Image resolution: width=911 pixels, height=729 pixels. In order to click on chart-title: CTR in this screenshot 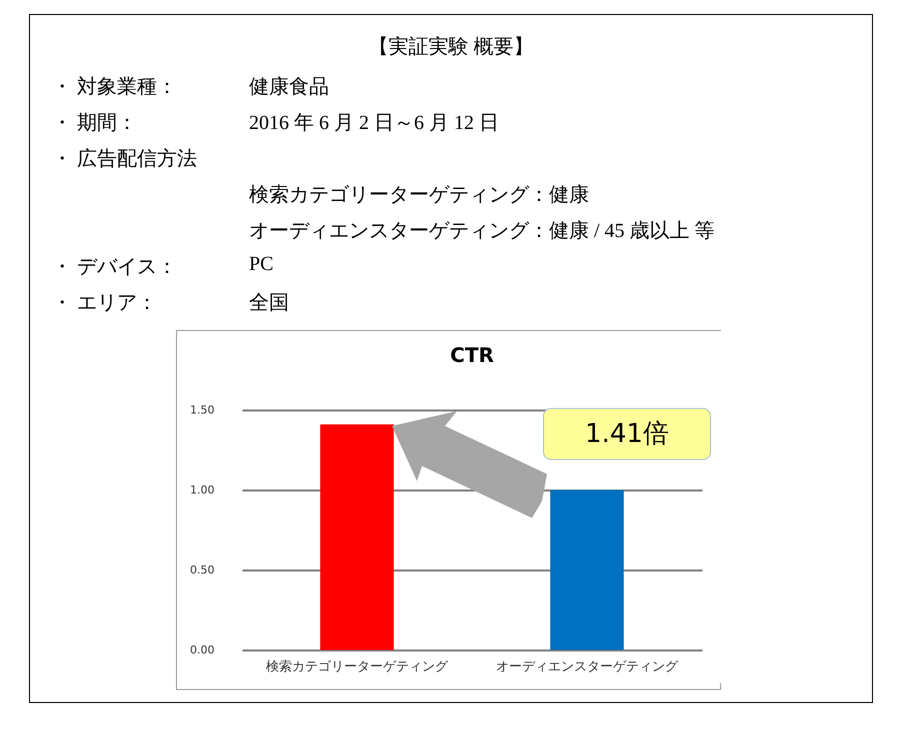, I will do `click(472, 355)`.